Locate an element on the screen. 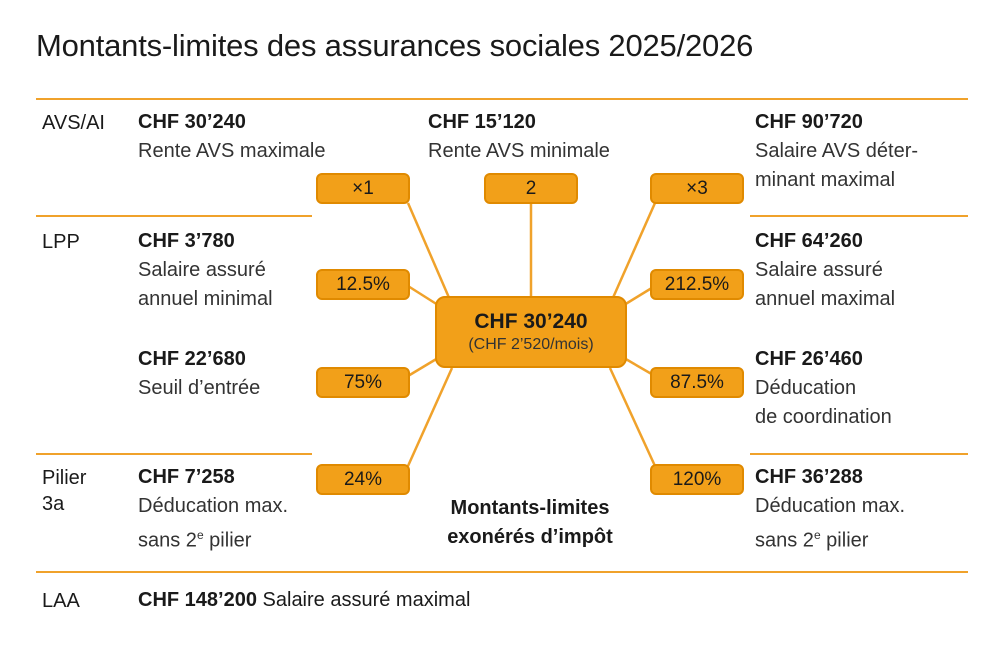  rule-pilier-left is located at coordinates (174, 454).